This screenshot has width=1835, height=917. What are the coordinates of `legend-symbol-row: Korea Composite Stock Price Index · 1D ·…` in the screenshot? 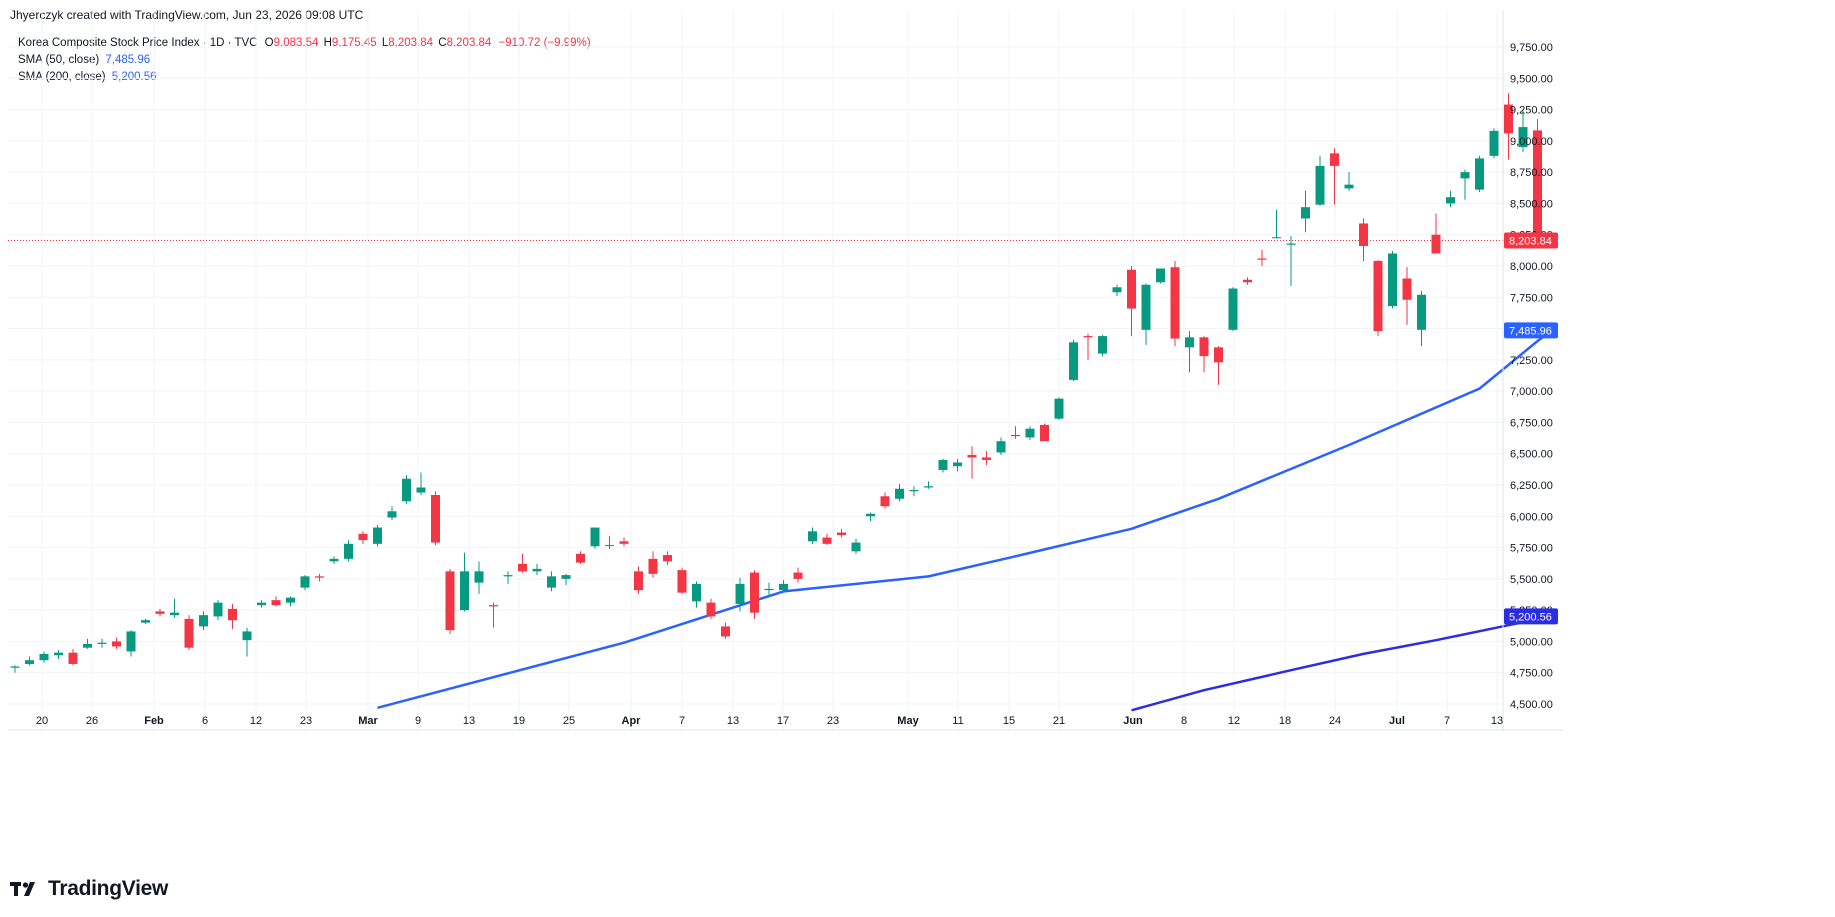 It's located at (304, 43).